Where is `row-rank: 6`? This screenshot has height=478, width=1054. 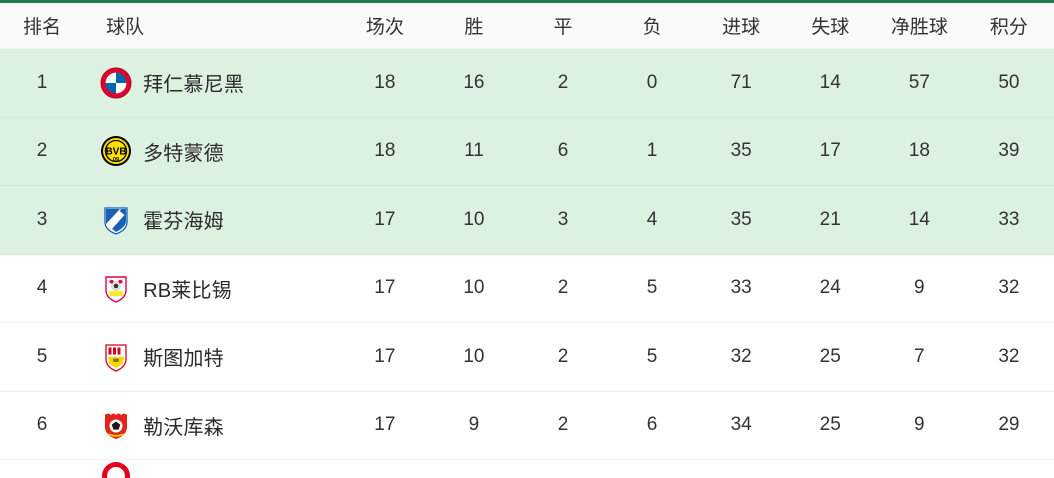
row-rank: 6 is located at coordinates (42, 425).